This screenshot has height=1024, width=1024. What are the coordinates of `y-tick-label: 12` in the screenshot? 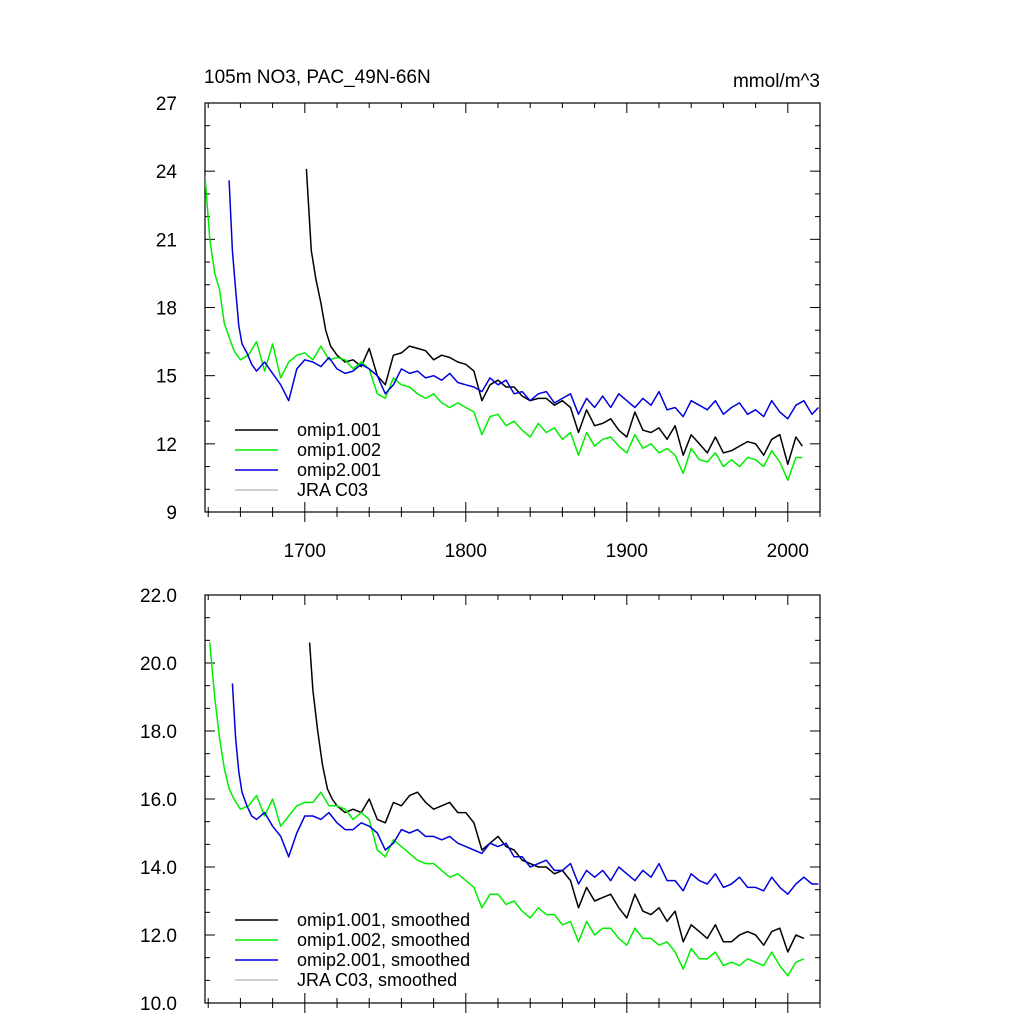 It's located at (166, 445).